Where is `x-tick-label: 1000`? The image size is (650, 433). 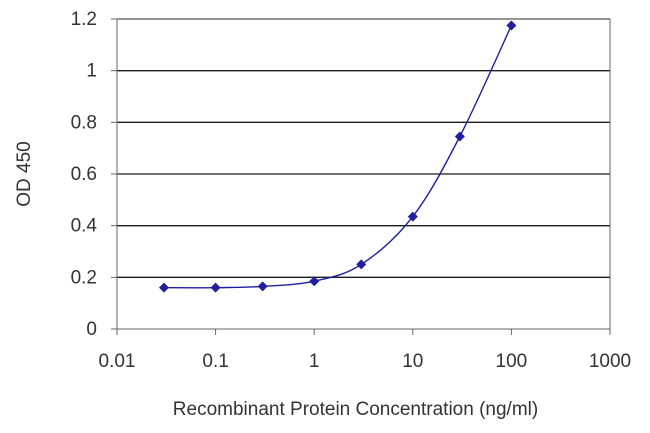
x-tick-label: 1000 is located at coordinates (610, 361).